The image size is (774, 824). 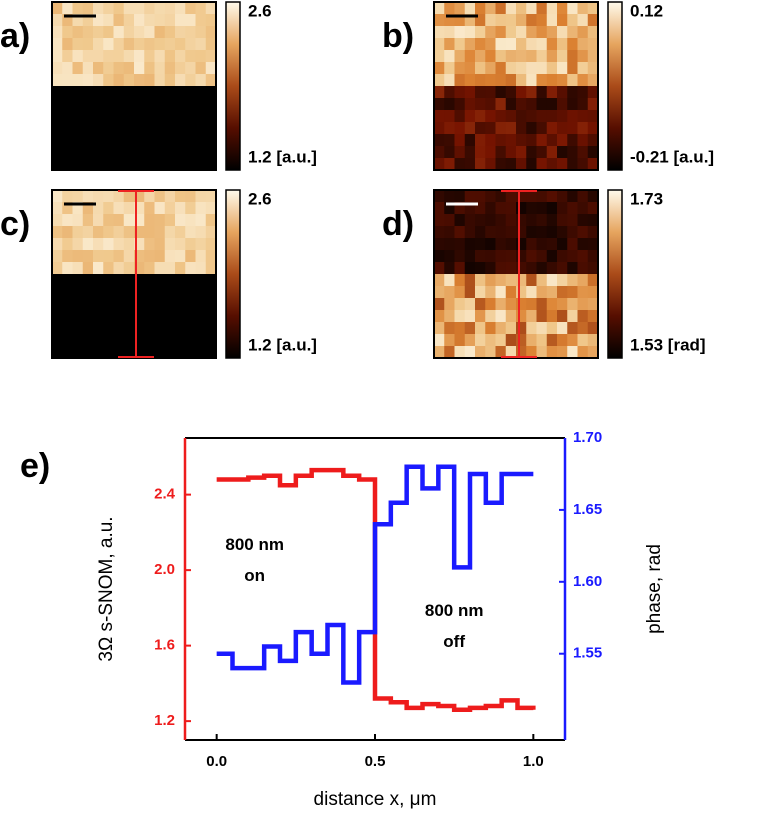 I want to click on x-tick-label: 1.0, so click(x=533, y=761).